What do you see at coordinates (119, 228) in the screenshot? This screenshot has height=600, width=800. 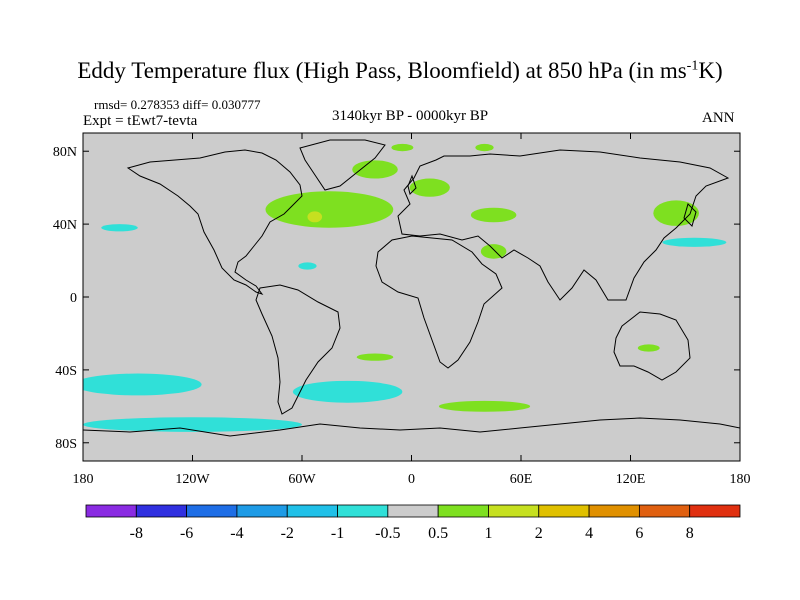 I see `region-north-pacific-west-negative` at bounding box center [119, 228].